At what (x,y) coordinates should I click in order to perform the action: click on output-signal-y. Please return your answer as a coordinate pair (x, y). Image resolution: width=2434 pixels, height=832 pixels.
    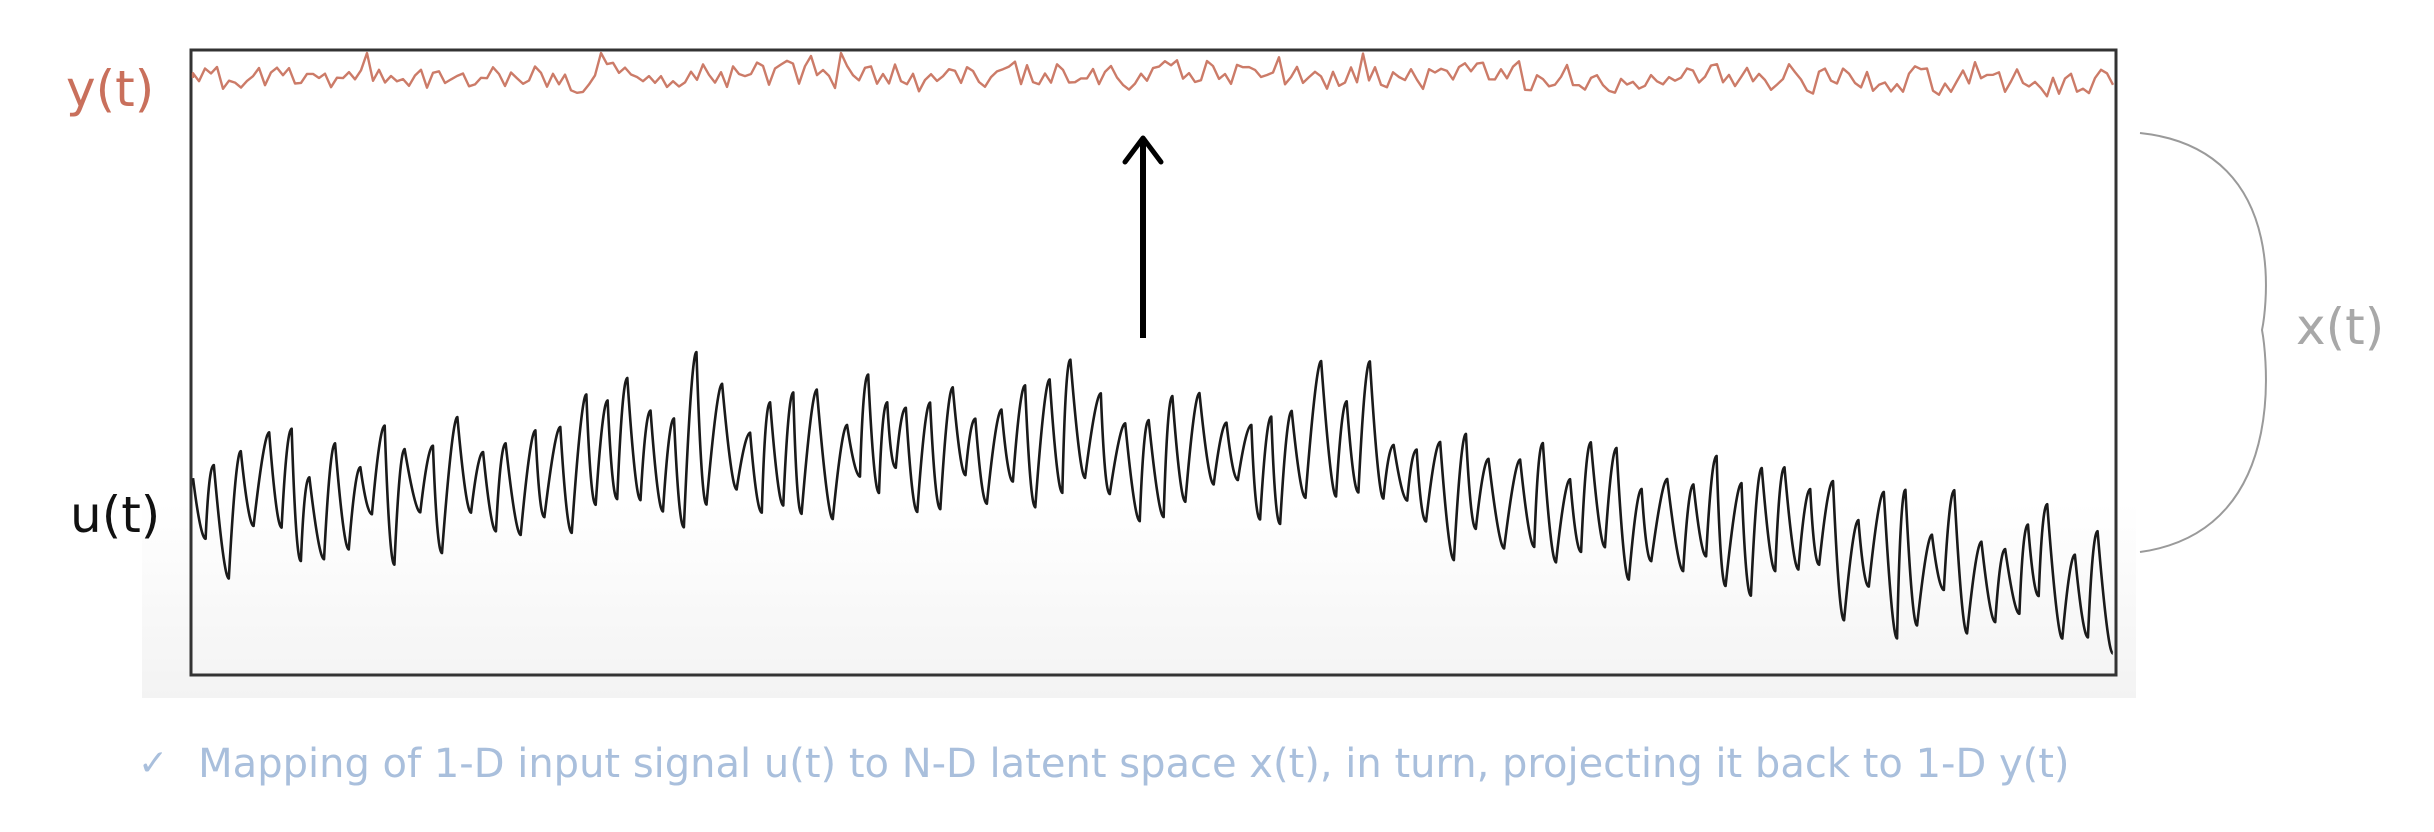
    Looking at the image, I should click on (1153, 74).